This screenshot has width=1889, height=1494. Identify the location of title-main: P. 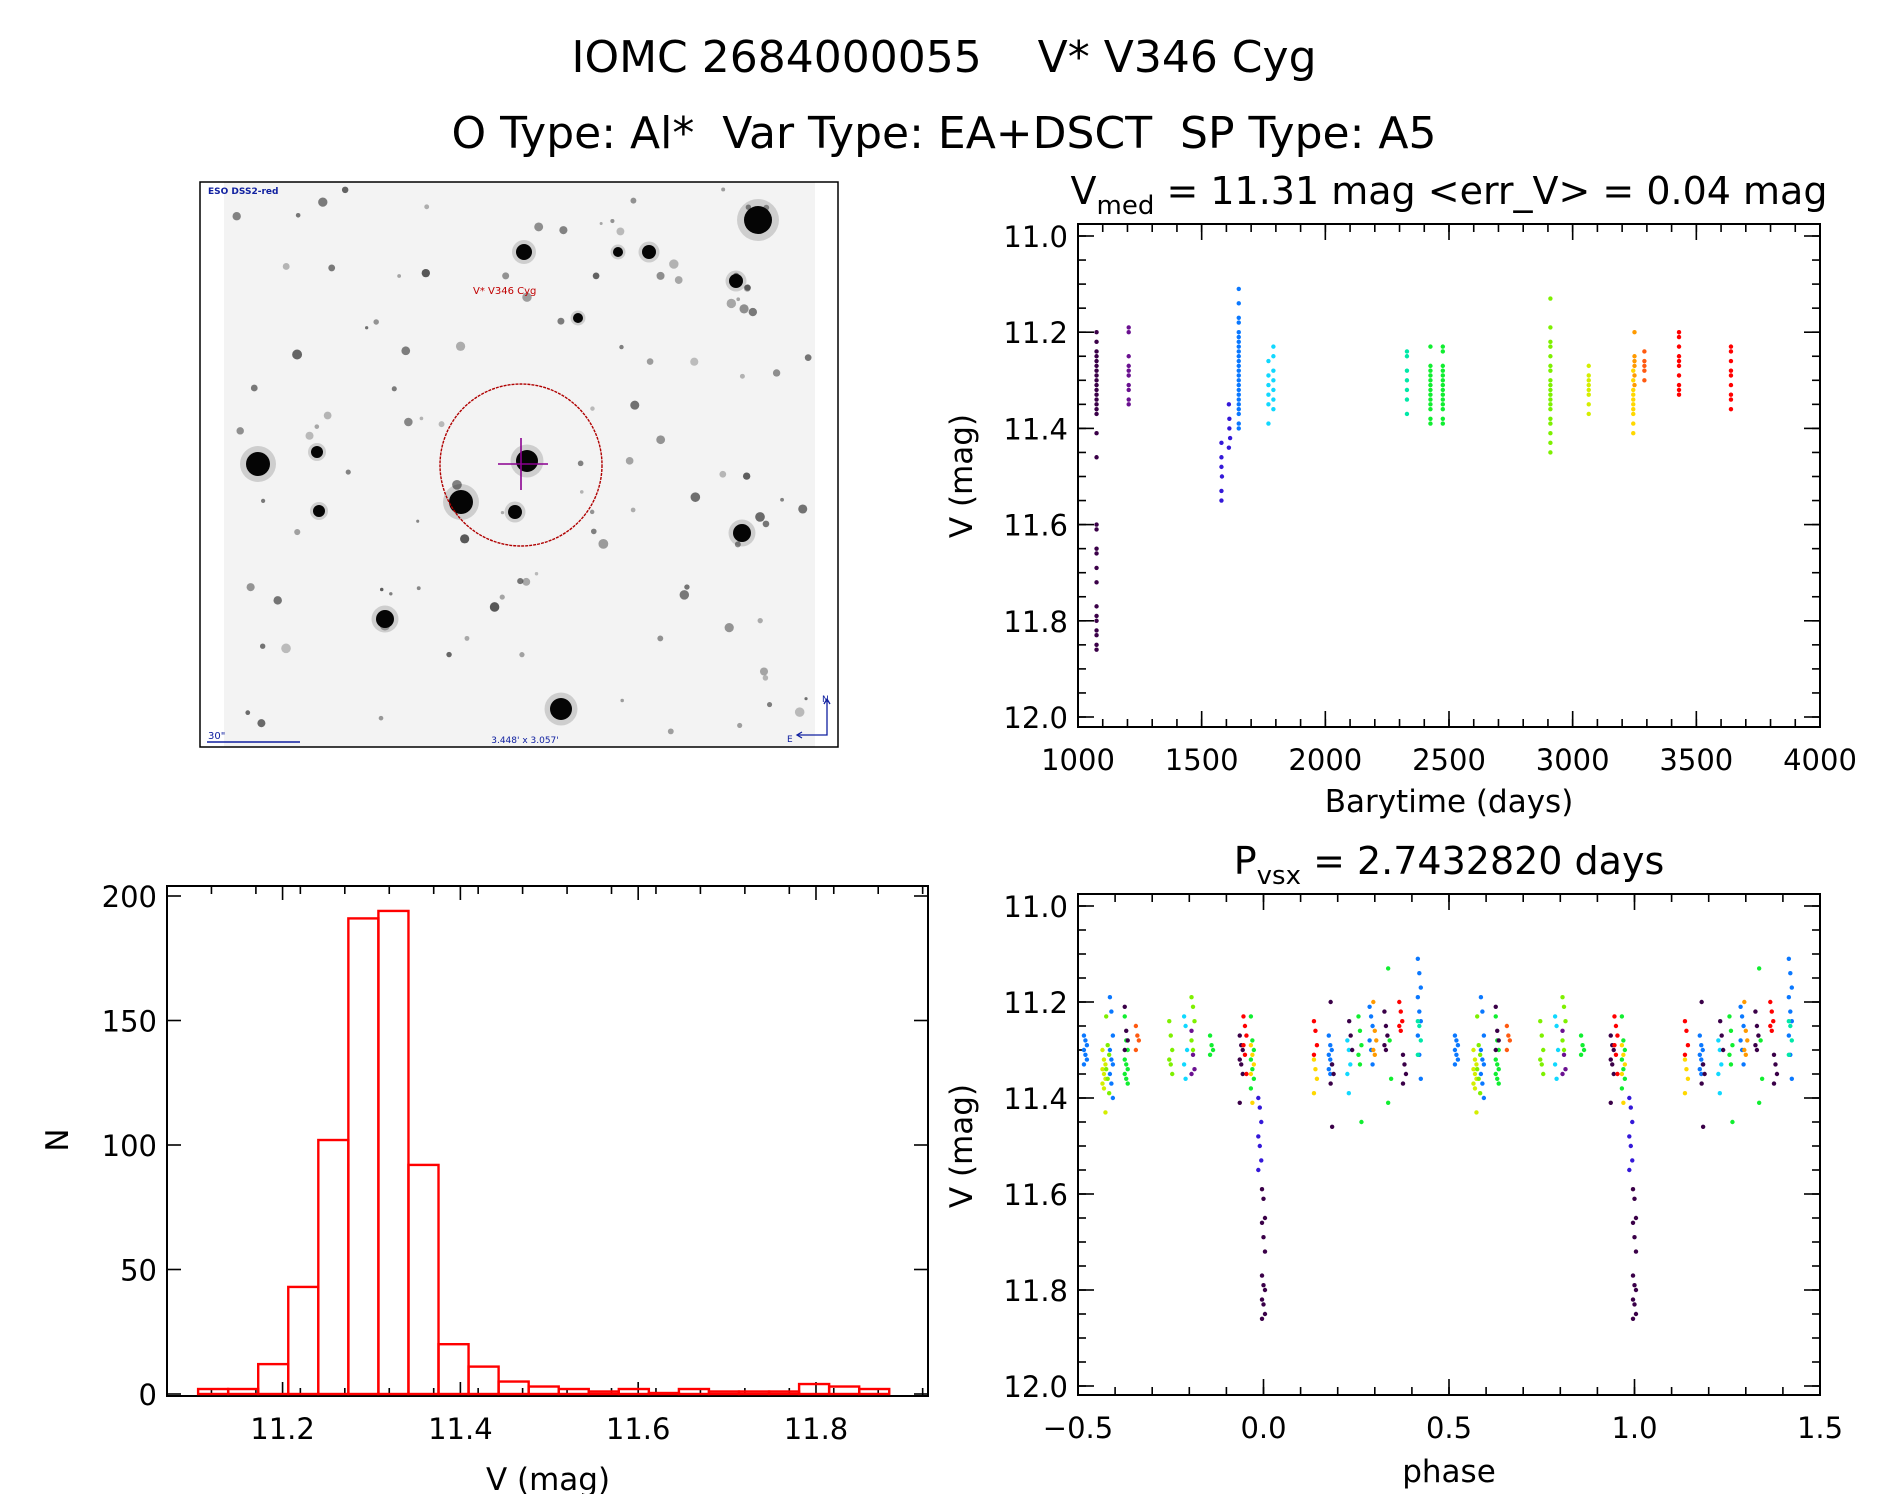
(1245, 861).